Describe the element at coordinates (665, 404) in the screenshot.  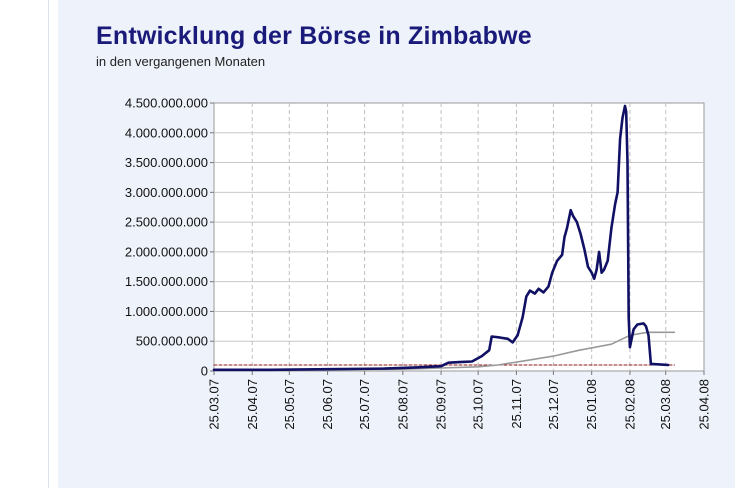
I see `x-tick-label: 25.03.08` at that location.